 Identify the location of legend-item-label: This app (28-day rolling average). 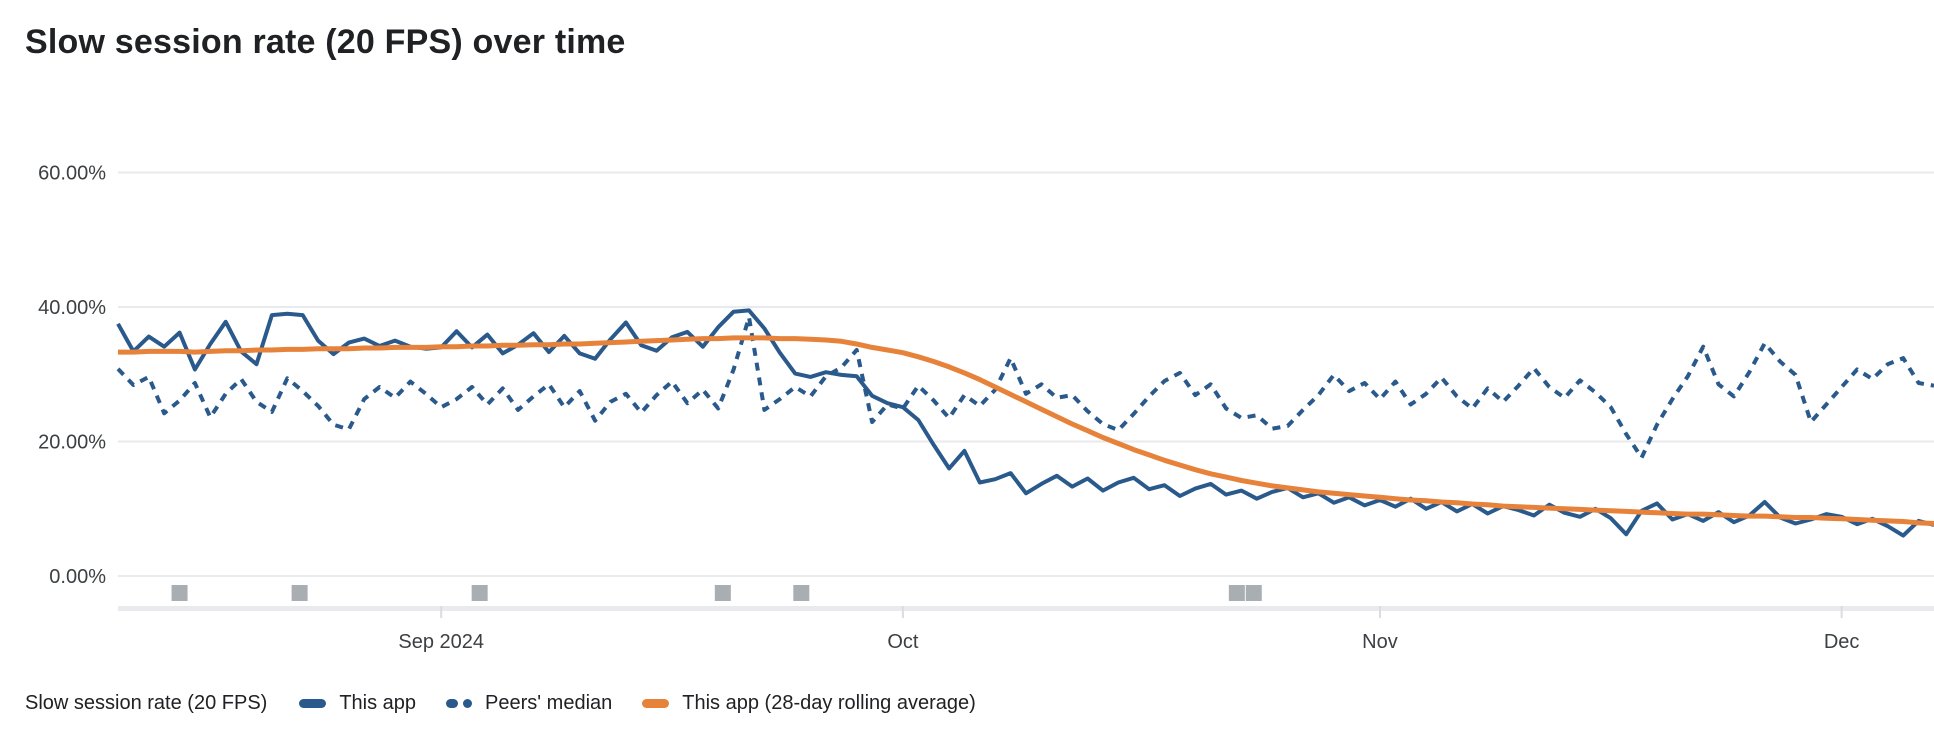
(829, 703).